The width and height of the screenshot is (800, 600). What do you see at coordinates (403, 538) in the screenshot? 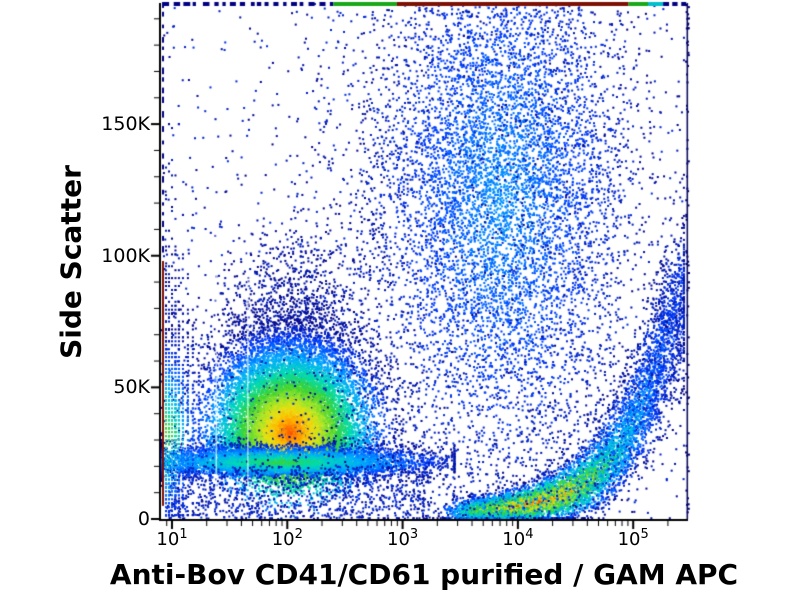
I see `x-tick-label-10e3: 103` at bounding box center [403, 538].